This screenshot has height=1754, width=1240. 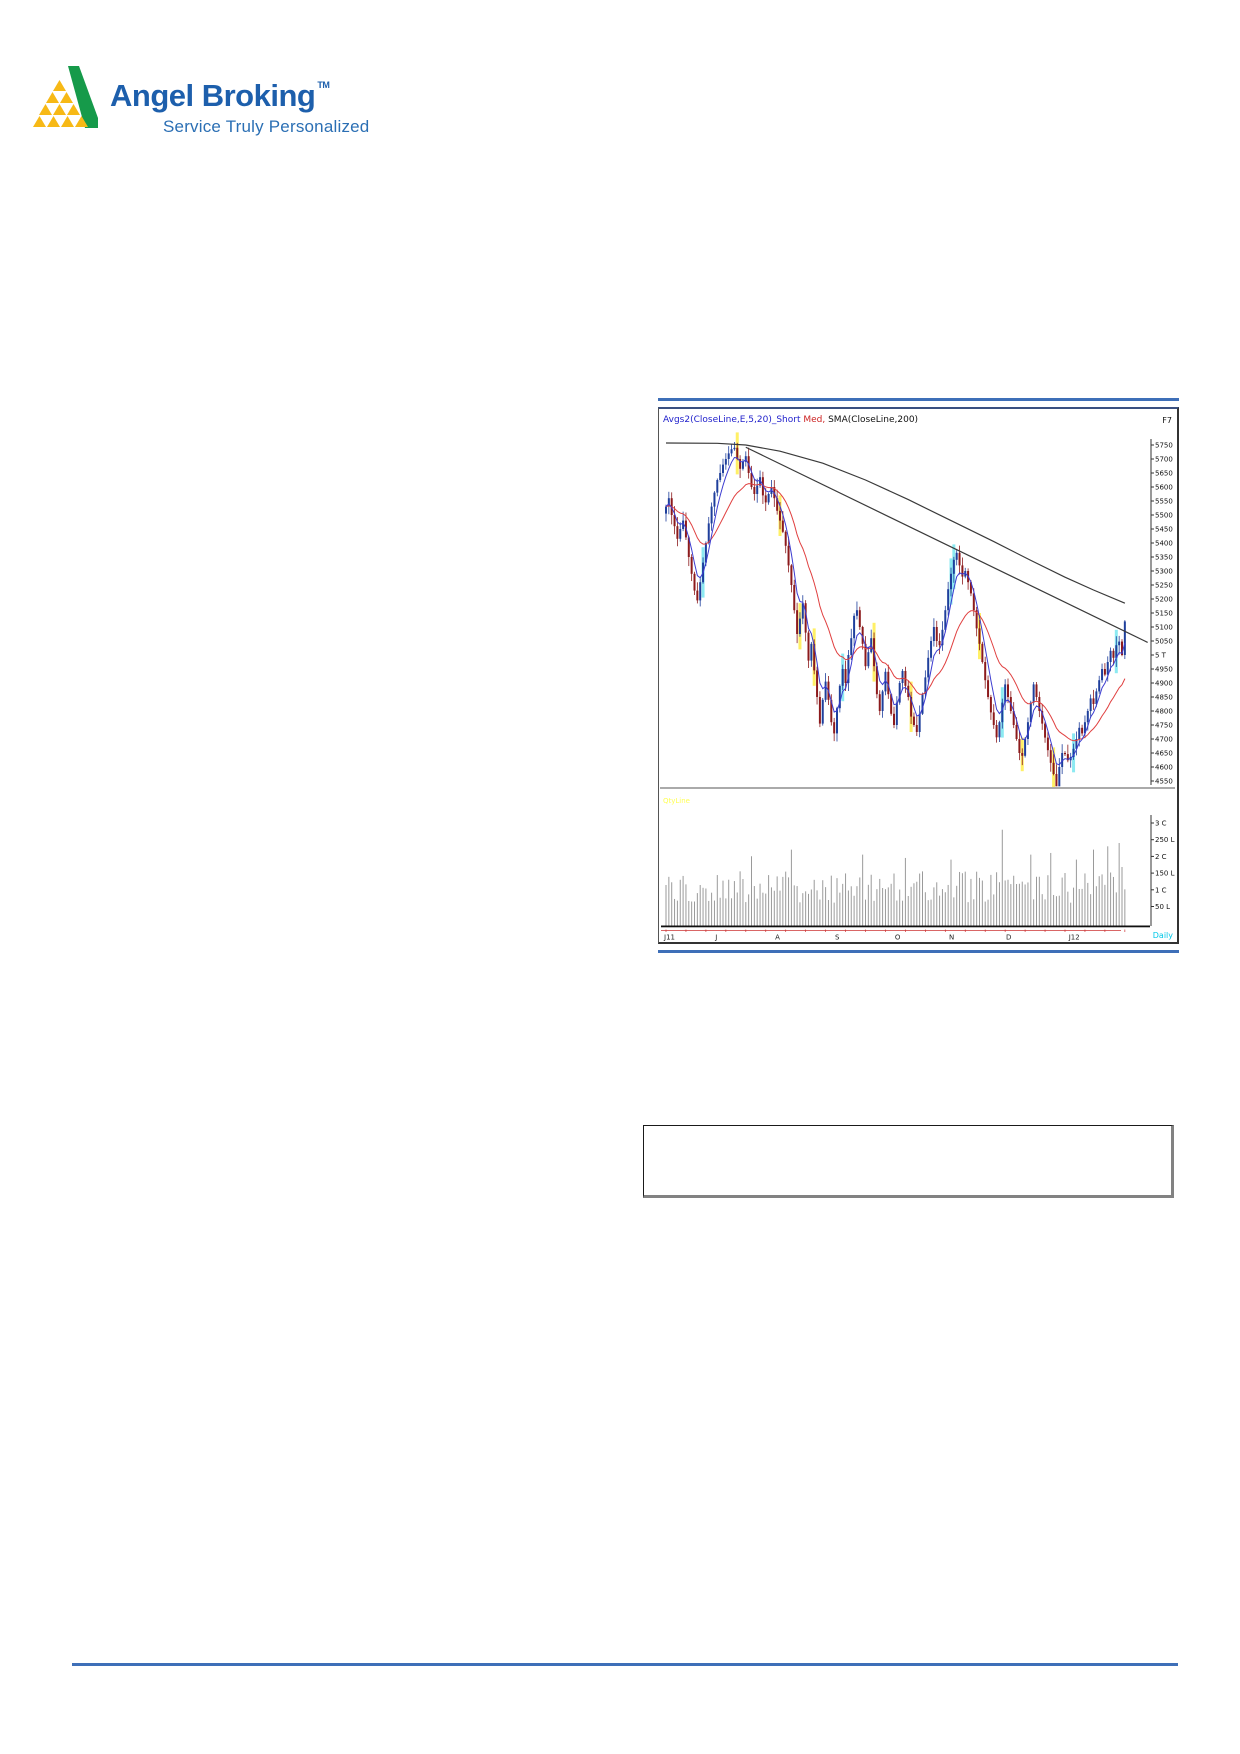 I want to click on svg-text: 4800, so click(x=1164, y=712).